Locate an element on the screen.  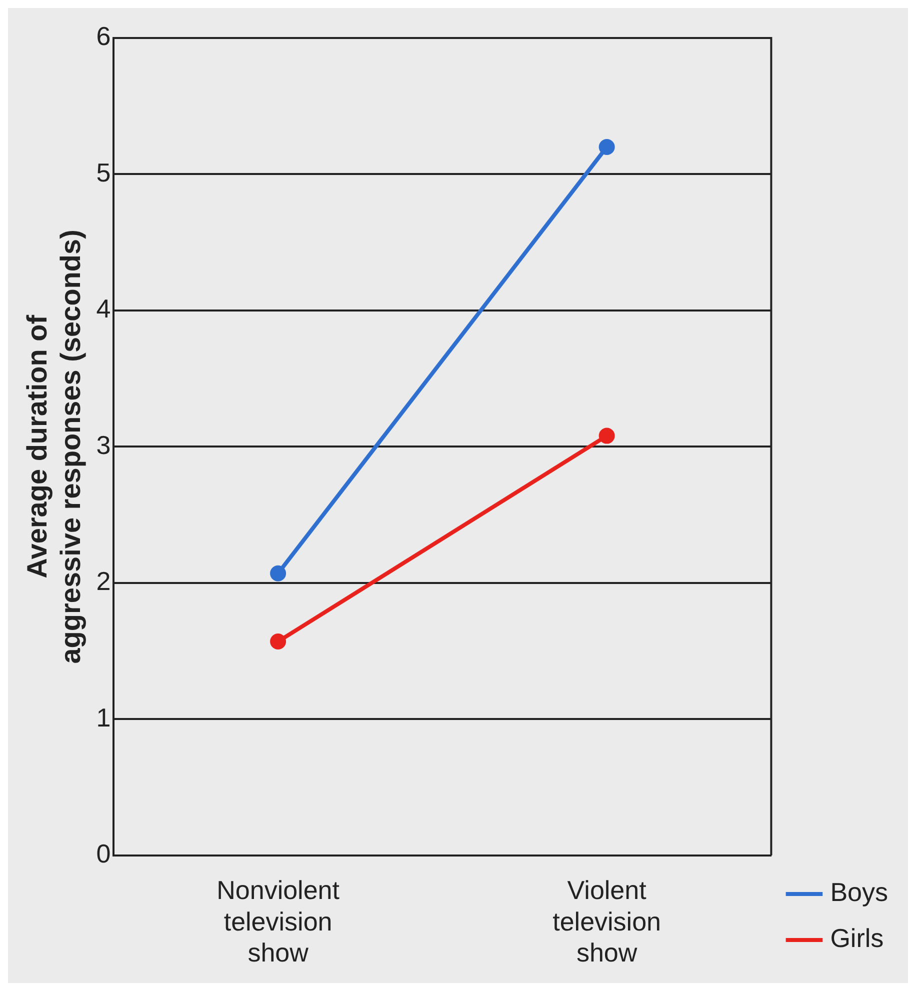
y-tick-label: 2 is located at coordinates (103, 581).